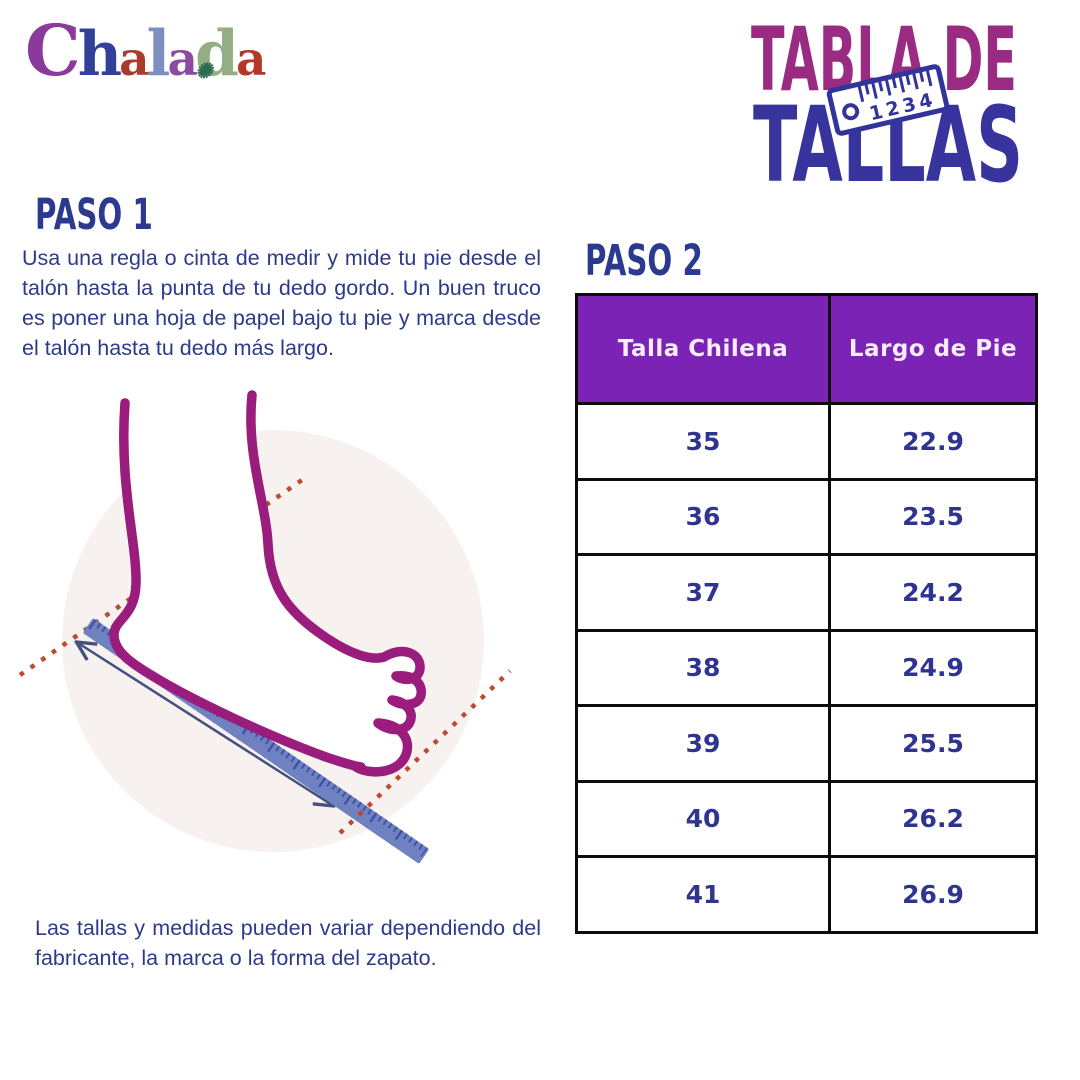 The height and width of the screenshot is (1080, 1080). Describe the element at coordinates (703, 667) in the screenshot. I see `talla-value: 38` at that location.